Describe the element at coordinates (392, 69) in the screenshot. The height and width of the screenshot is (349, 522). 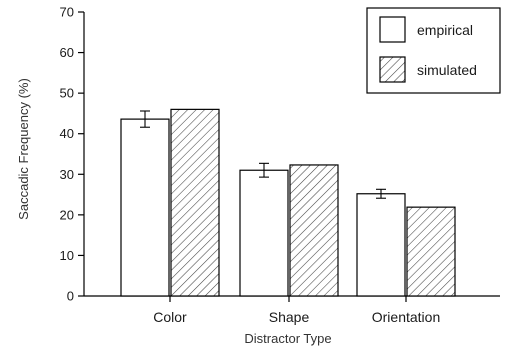
I see `legend-swatch-simulated` at that location.